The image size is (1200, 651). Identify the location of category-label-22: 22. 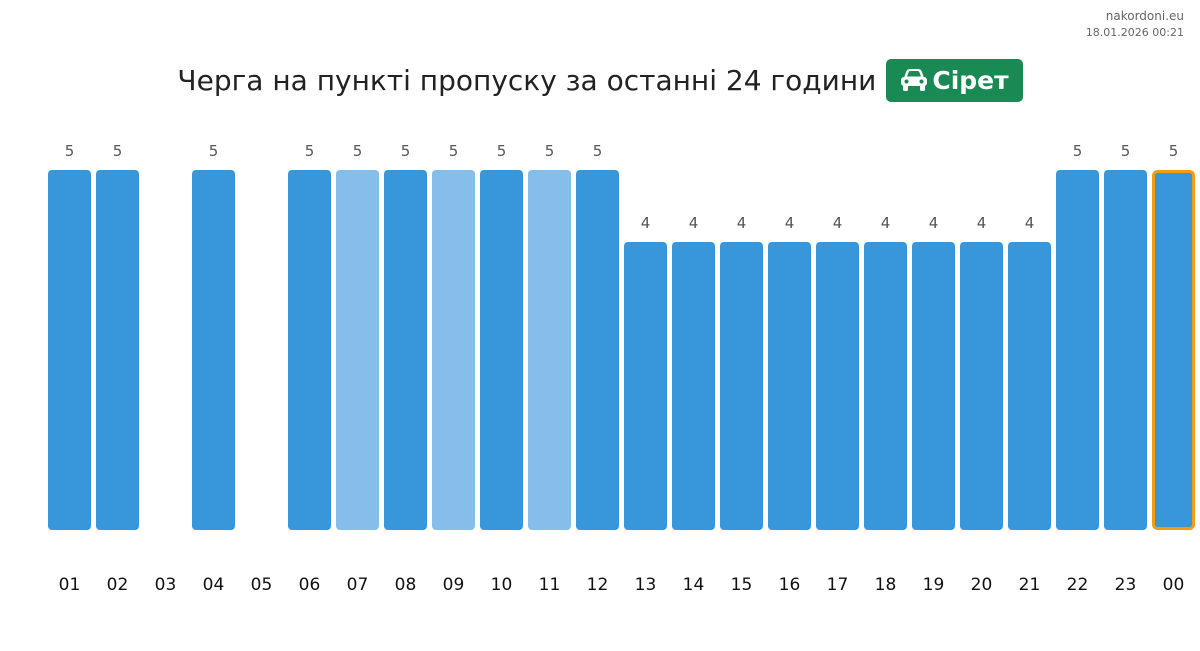
(1078, 585).